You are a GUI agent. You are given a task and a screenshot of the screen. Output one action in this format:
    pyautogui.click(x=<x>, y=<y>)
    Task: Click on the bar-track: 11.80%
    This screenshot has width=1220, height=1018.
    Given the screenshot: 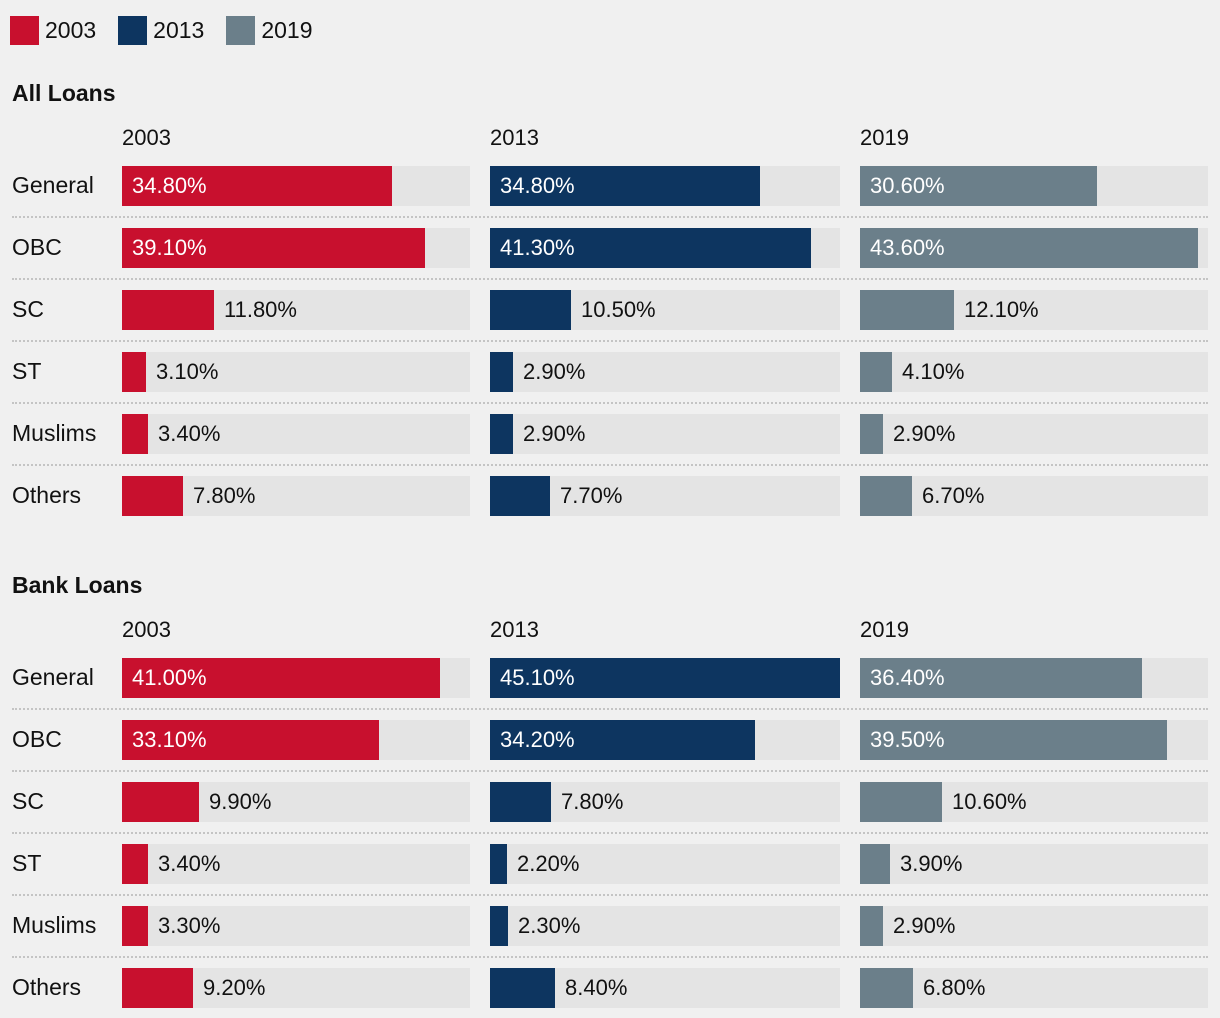 What is the action you would take?
    pyautogui.click(x=296, y=310)
    